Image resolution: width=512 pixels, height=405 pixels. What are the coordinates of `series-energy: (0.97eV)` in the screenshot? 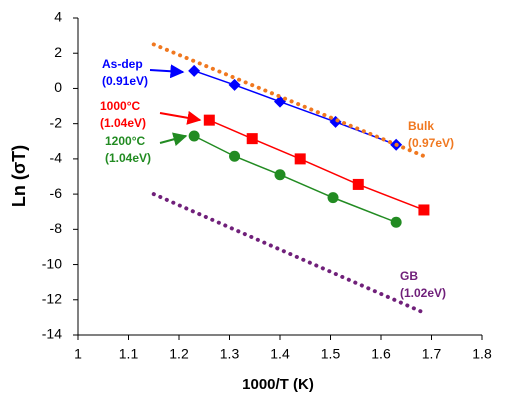 It's located at (431, 143).